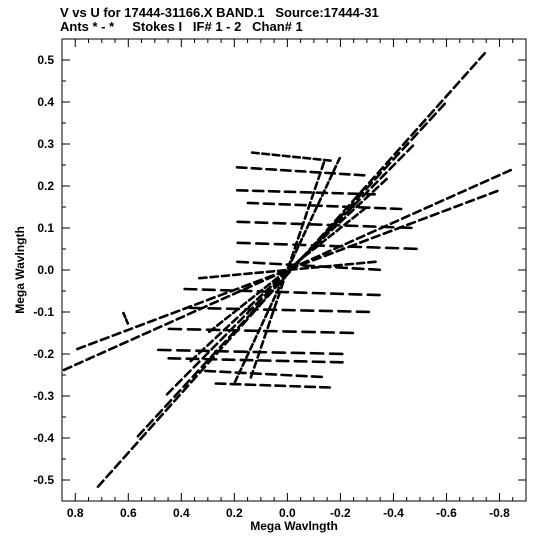  What do you see at coordinates (43, 312) in the screenshot?
I see `y-tick-label: -0.1` at bounding box center [43, 312].